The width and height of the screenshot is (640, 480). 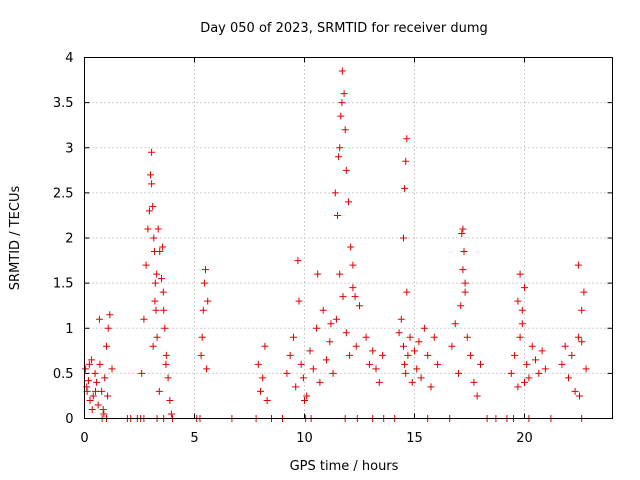 I want to click on y-tick-label: 3.5, so click(x=63, y=103).